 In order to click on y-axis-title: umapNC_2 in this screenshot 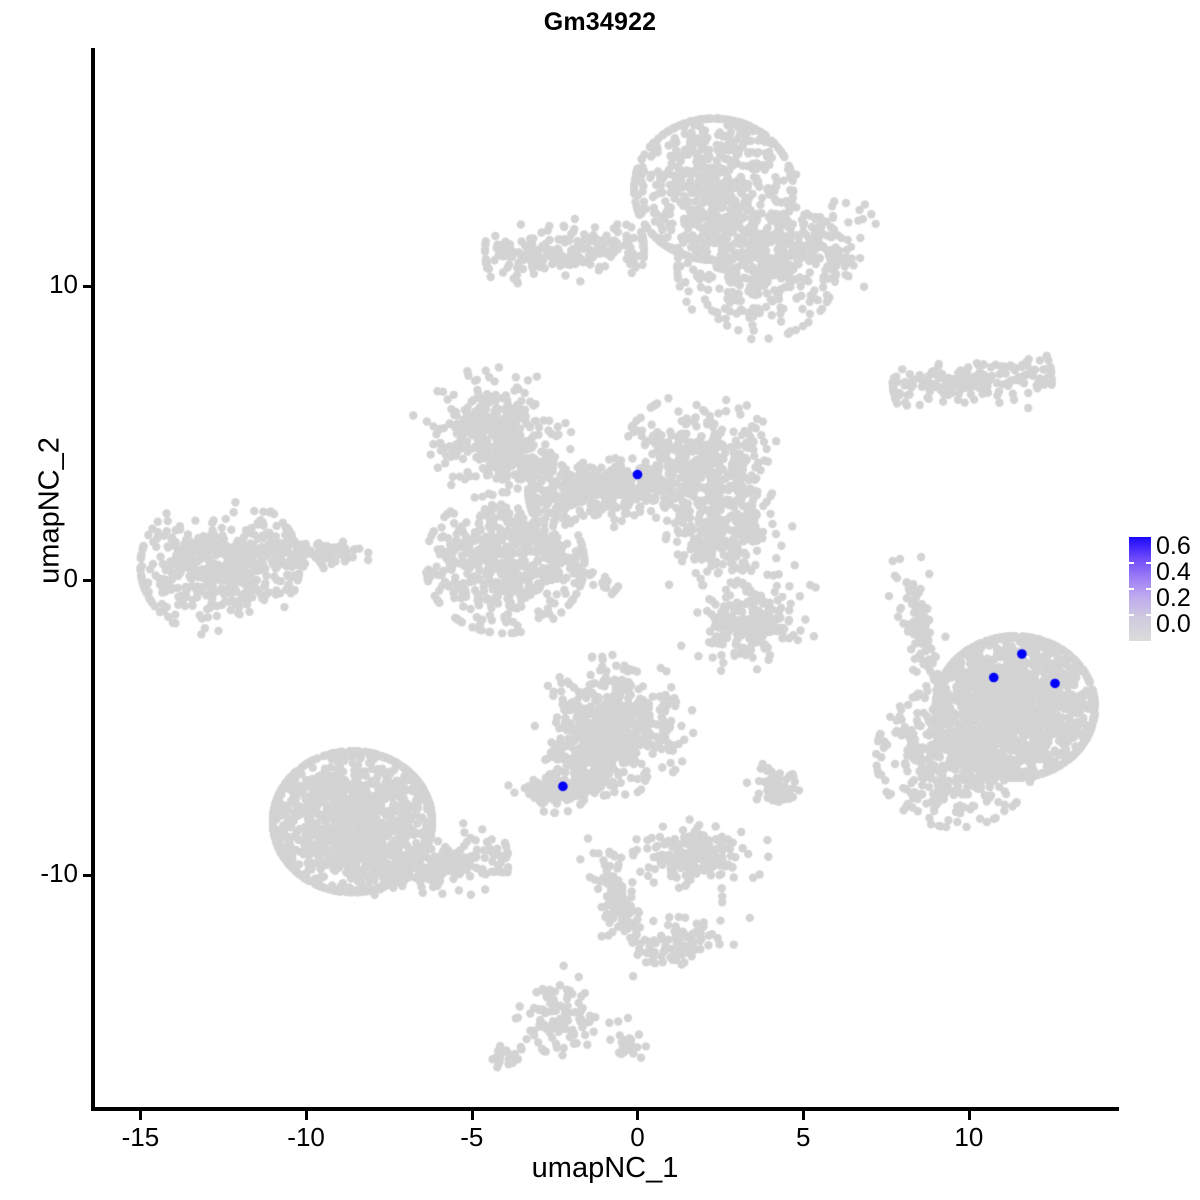, I will do `click(49, 510)`.